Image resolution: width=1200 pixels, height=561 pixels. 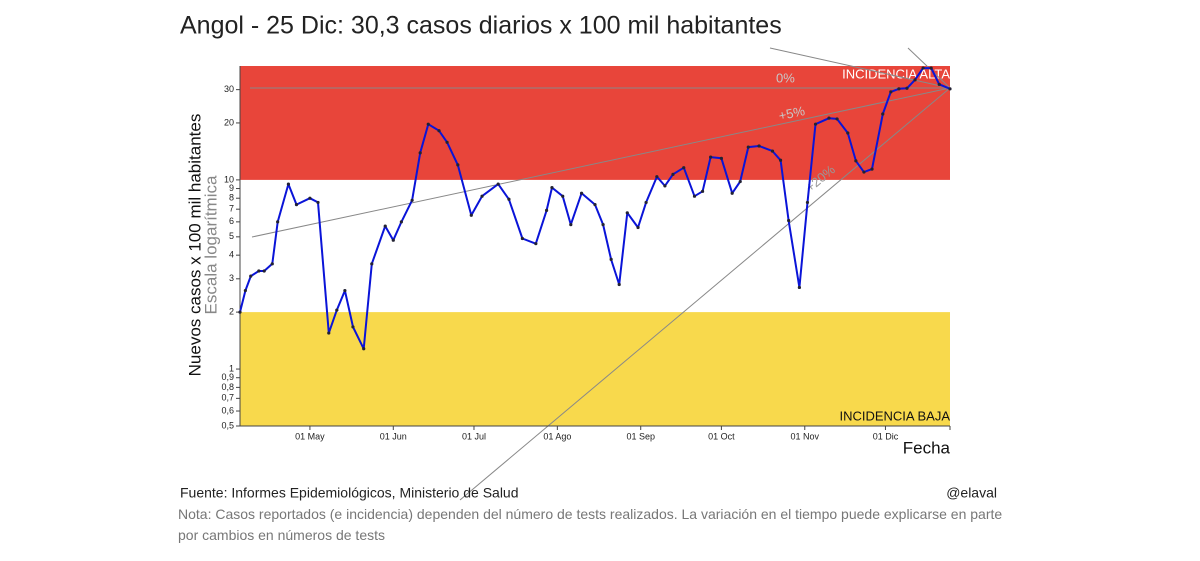 What do you see at coordinates (227, 387) in the screenshot?
I see `y-tick-label: 0,8` at bounding box center [227, 387].